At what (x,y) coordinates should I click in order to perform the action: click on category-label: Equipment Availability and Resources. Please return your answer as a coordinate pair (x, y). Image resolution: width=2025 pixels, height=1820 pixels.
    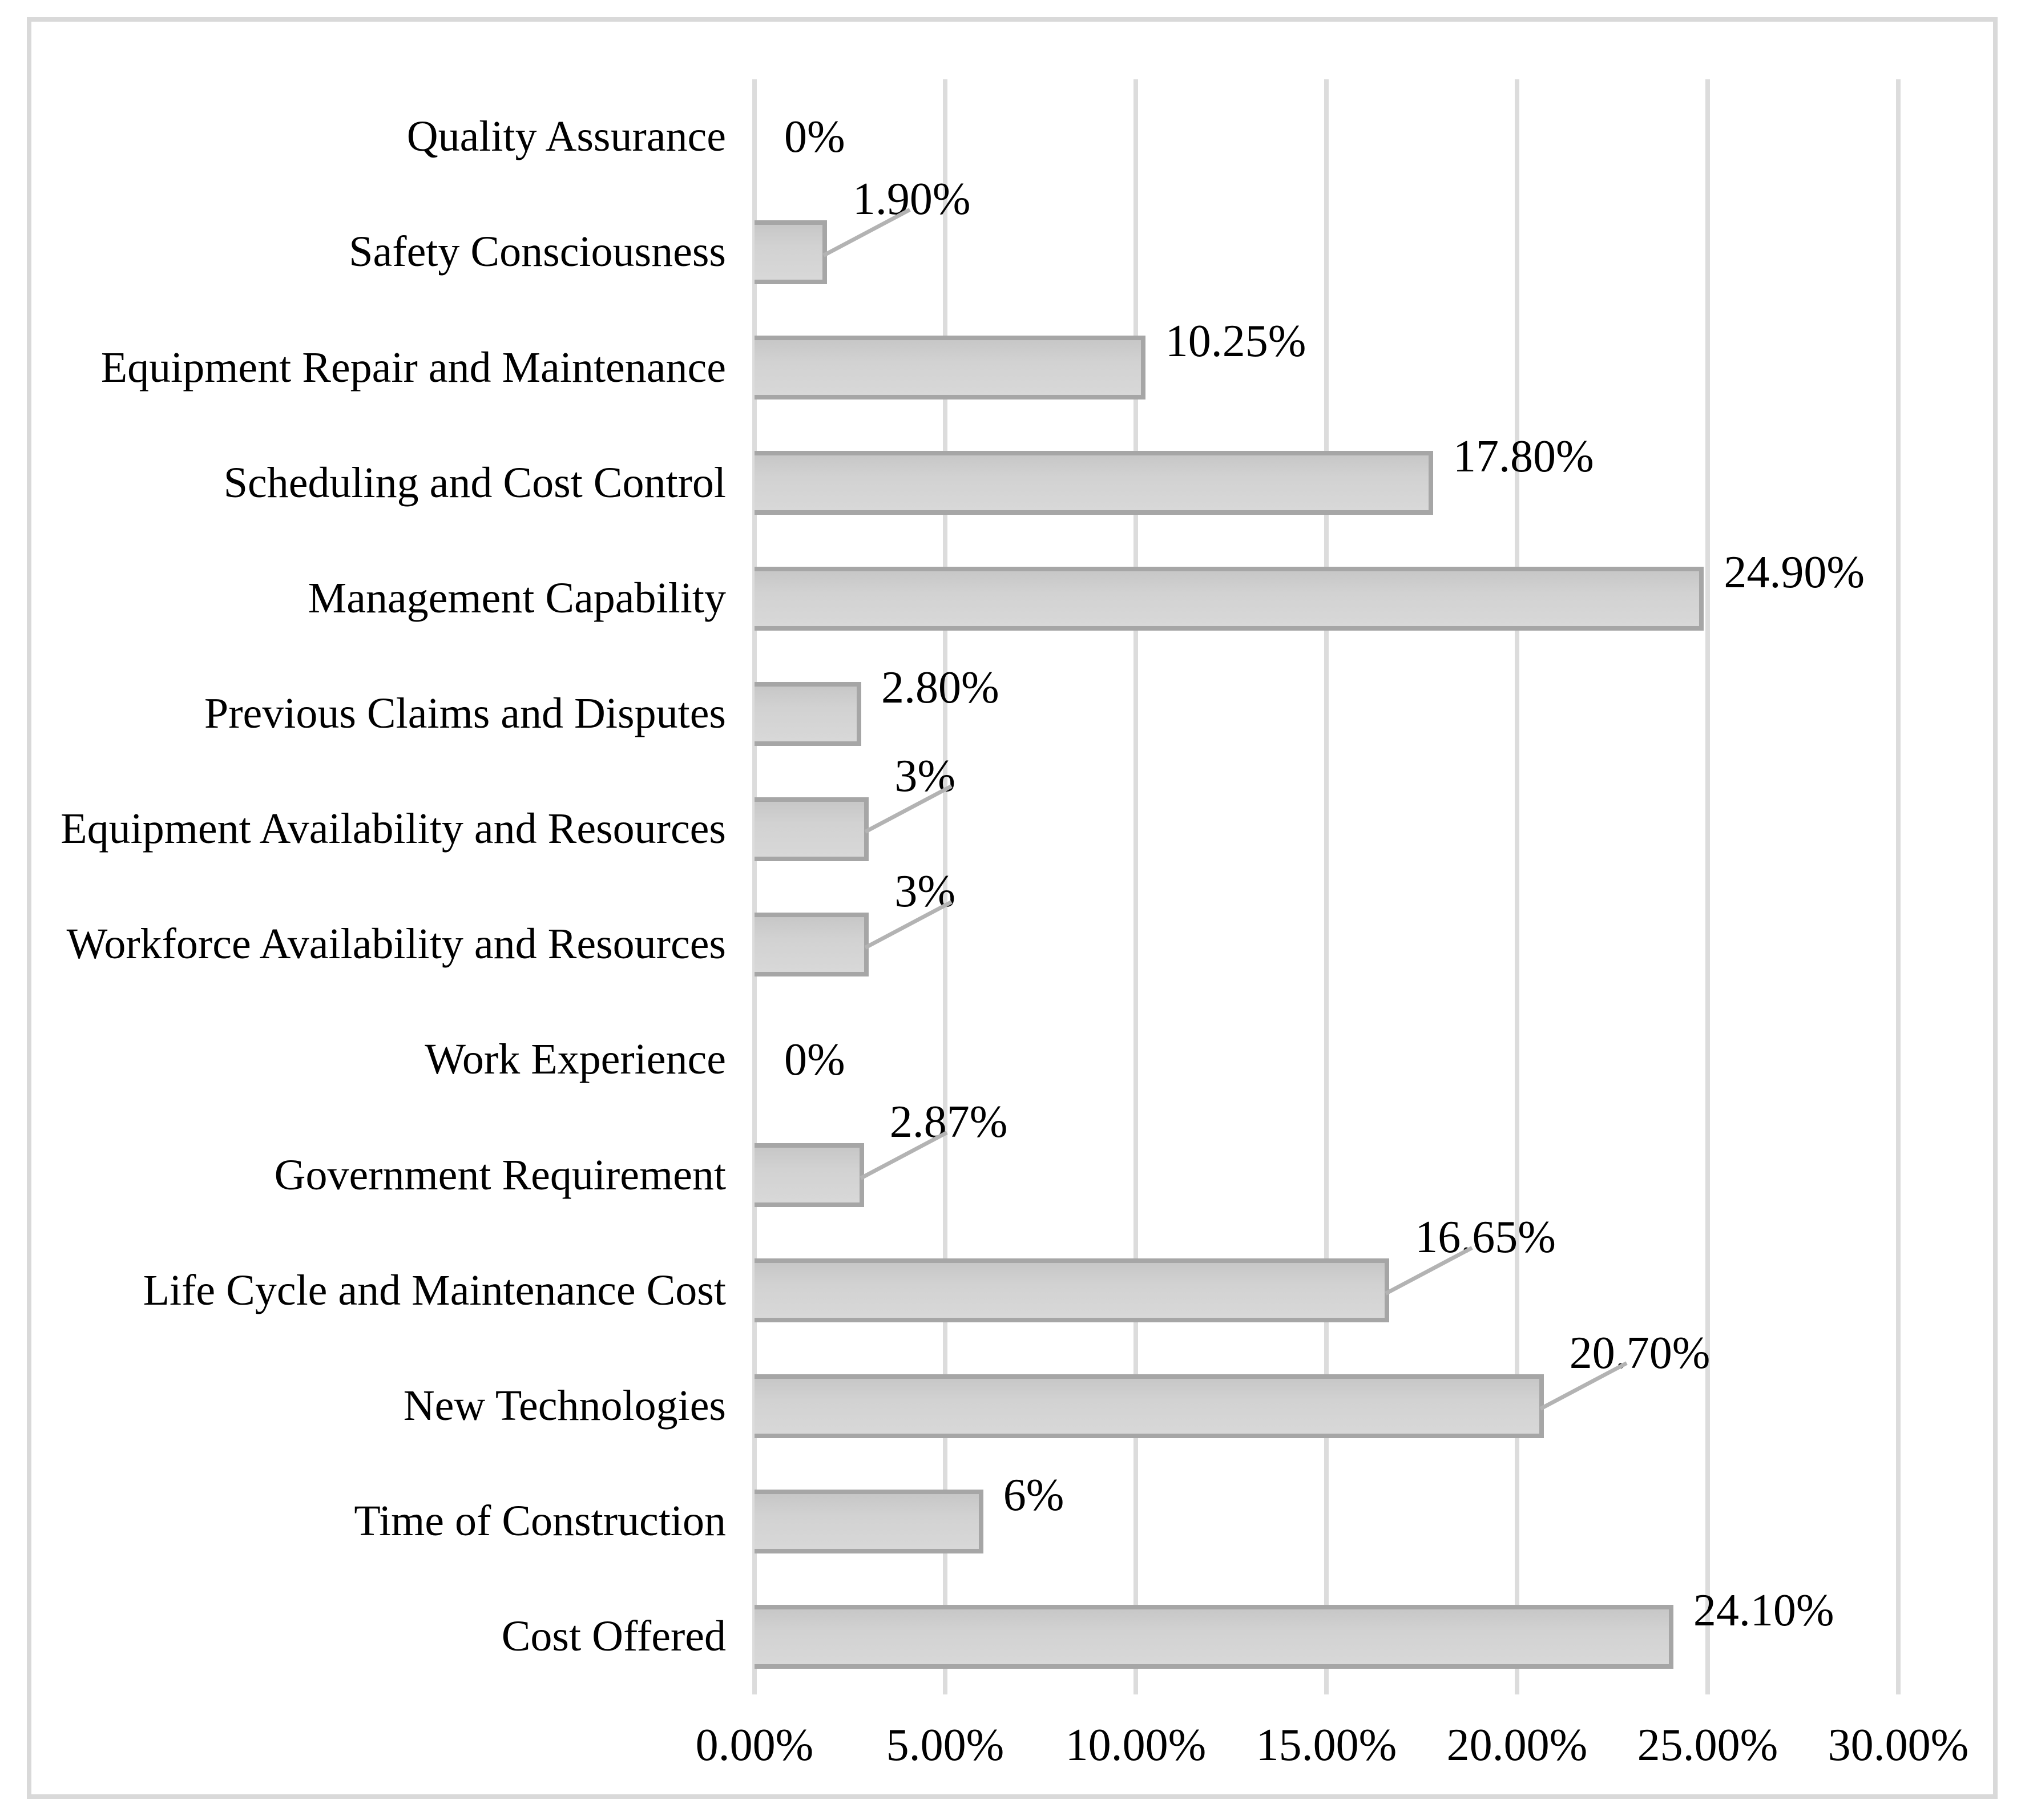
    Looking at the image, I should click on (393, 829).